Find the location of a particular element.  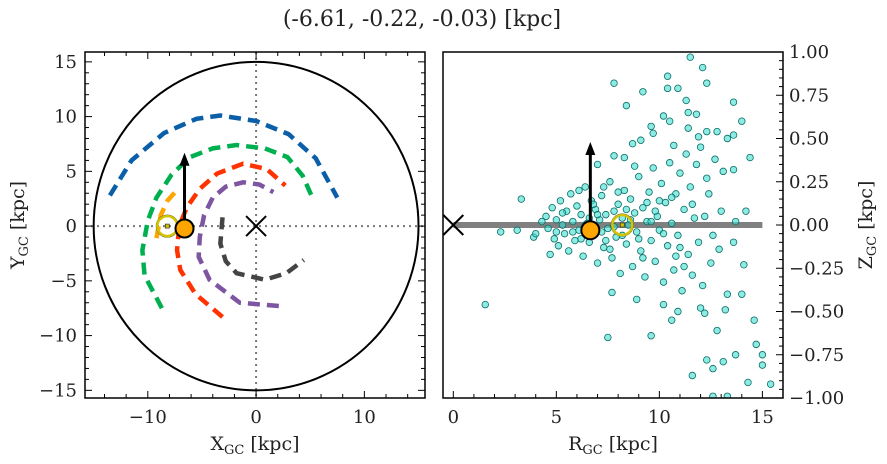

y-tick-label: 5 is located at coordinates (71, 171).